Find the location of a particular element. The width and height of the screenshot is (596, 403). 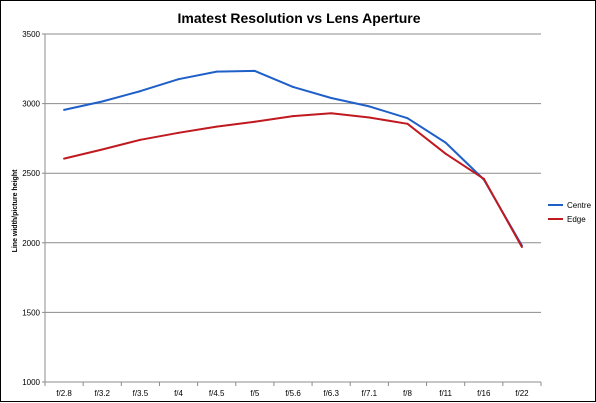

y-axis-label: Line width/picture height is located at coordinates (15, 211).